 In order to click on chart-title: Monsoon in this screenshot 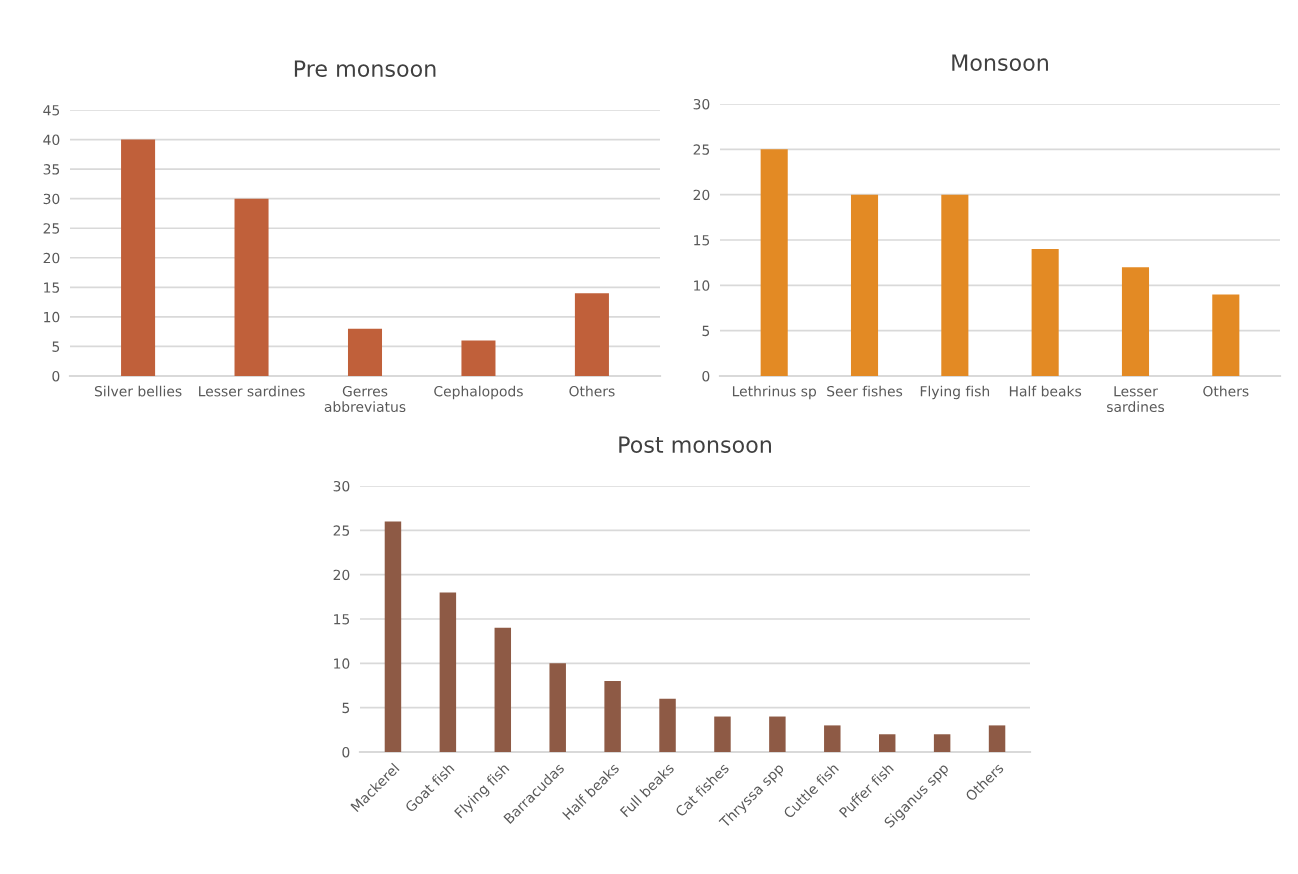, I will do `click(1000, 62)`.